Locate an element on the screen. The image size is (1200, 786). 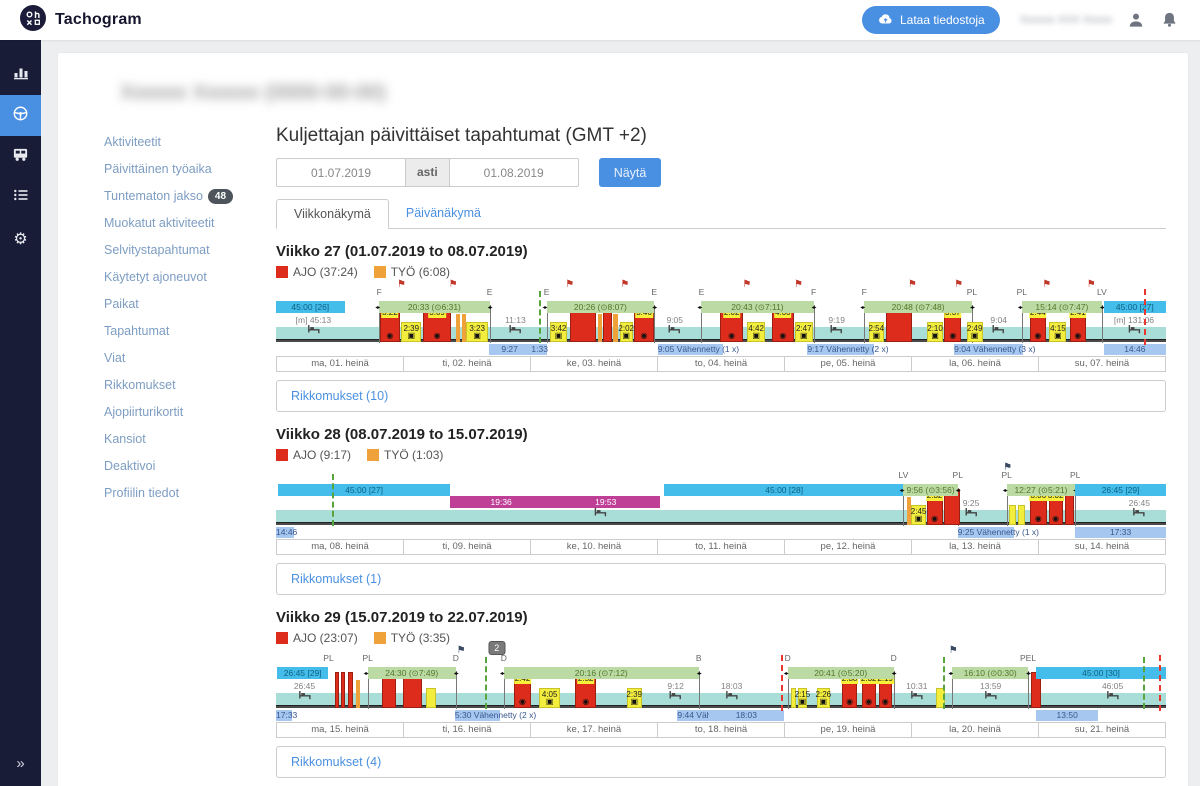
chart-border-letter: PL is located at coordinates (328, 658).